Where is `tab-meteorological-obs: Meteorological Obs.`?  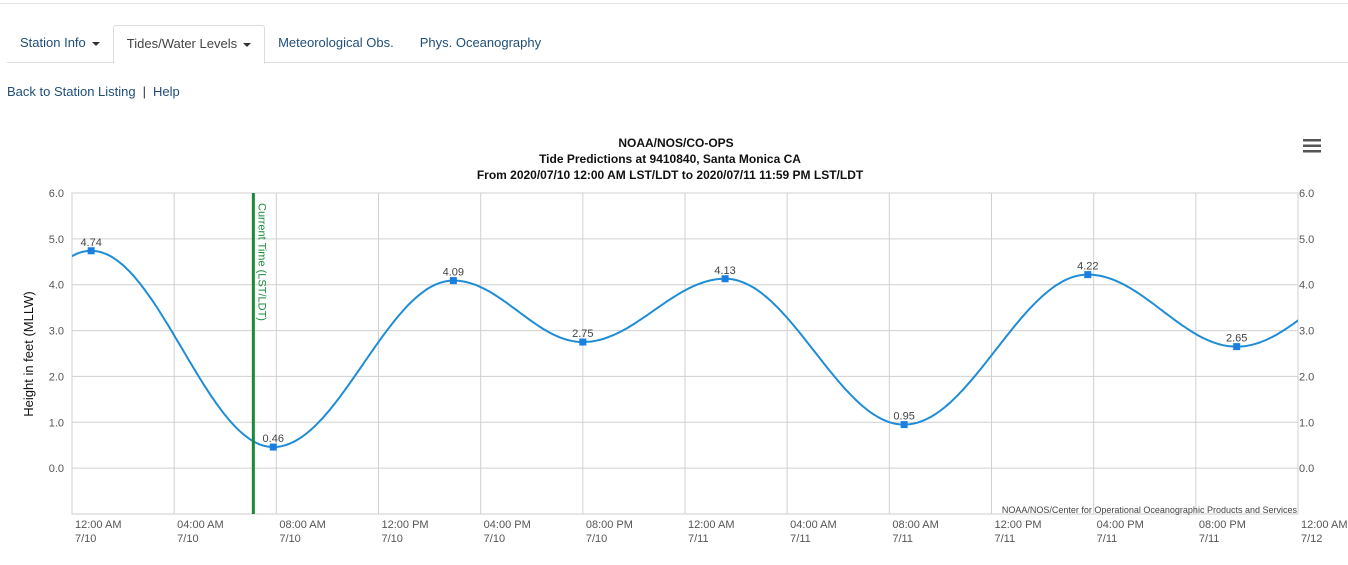 tab-meteorological-obs: Meteorological Obs. is located at coordinates (336, 43).